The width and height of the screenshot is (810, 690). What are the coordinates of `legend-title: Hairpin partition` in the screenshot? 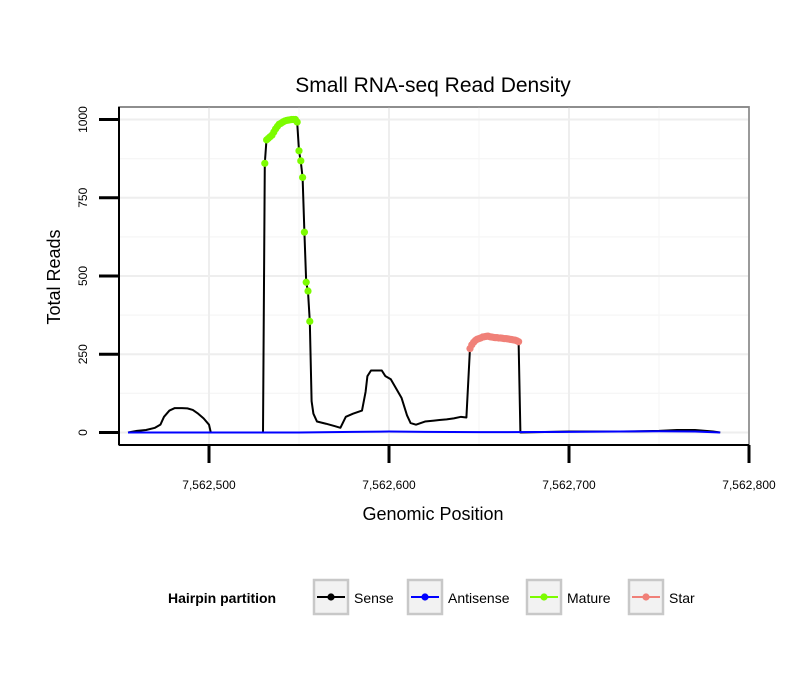 It's located at (222, 598).